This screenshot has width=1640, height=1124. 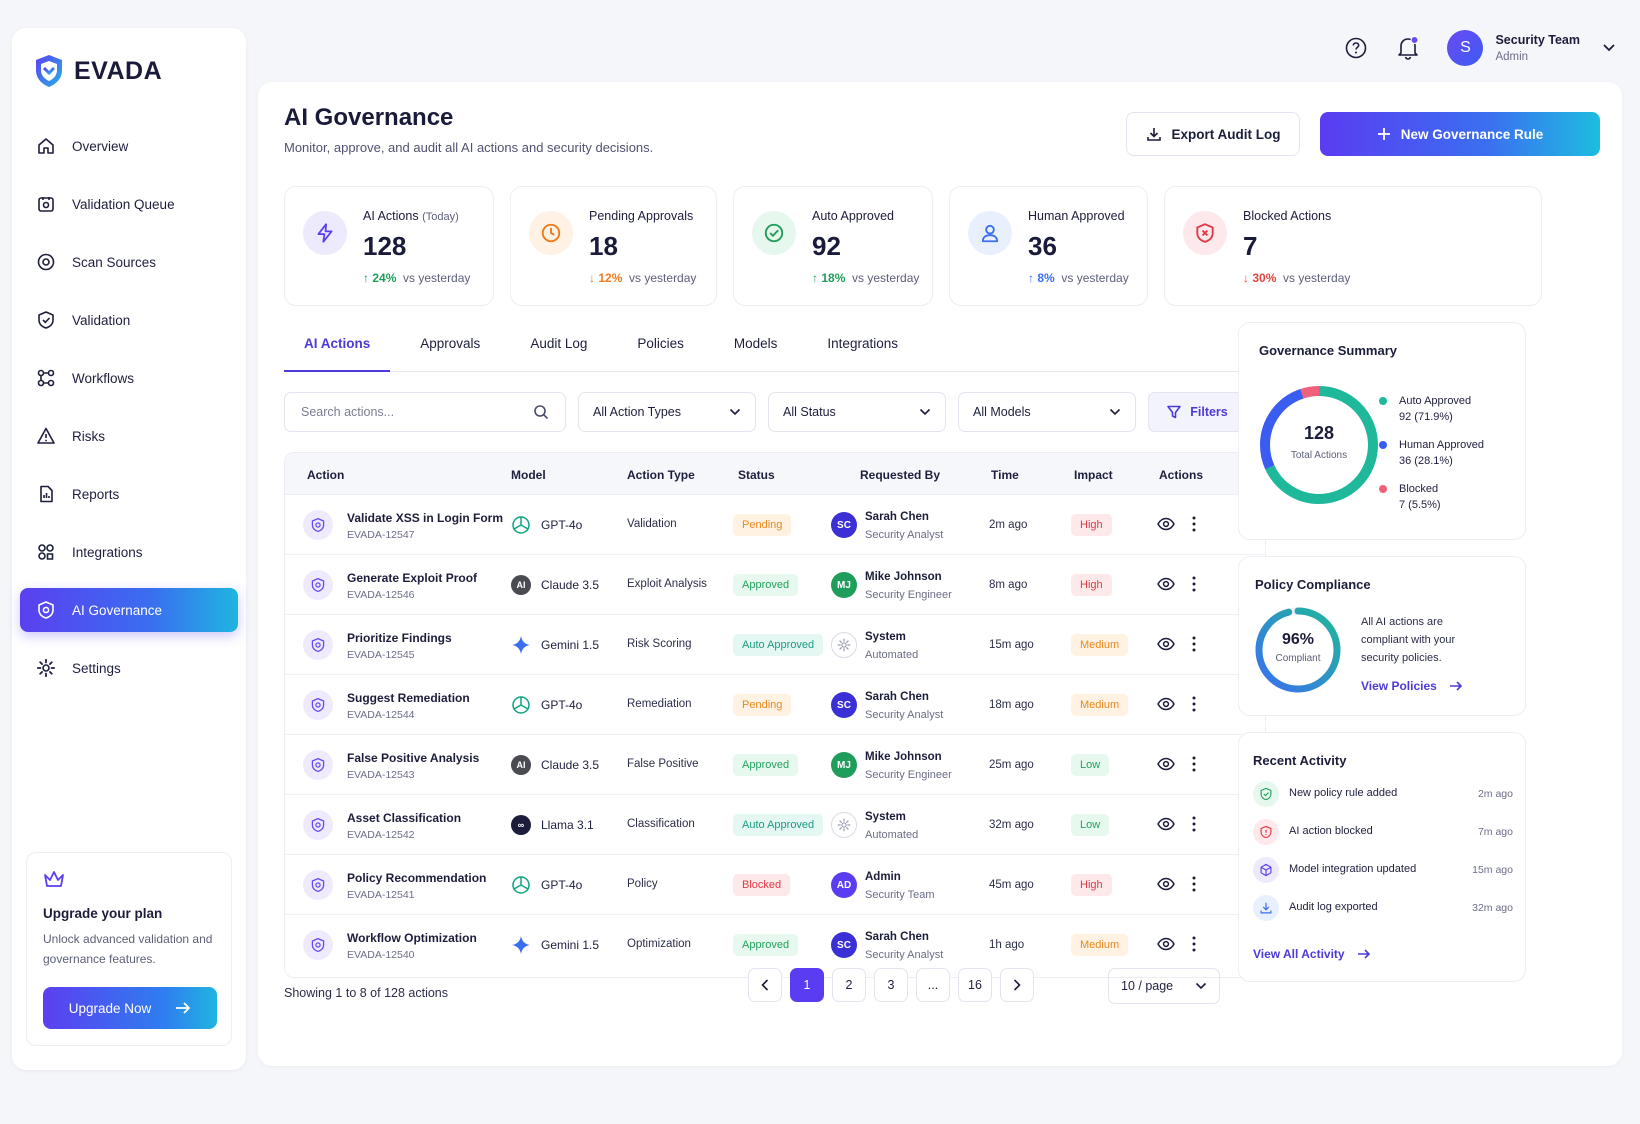 What do you see at coordinates (103, 378) in the screenshot?
I see `sidebar-item-label: Workflows` at bounding box center [103, 378].